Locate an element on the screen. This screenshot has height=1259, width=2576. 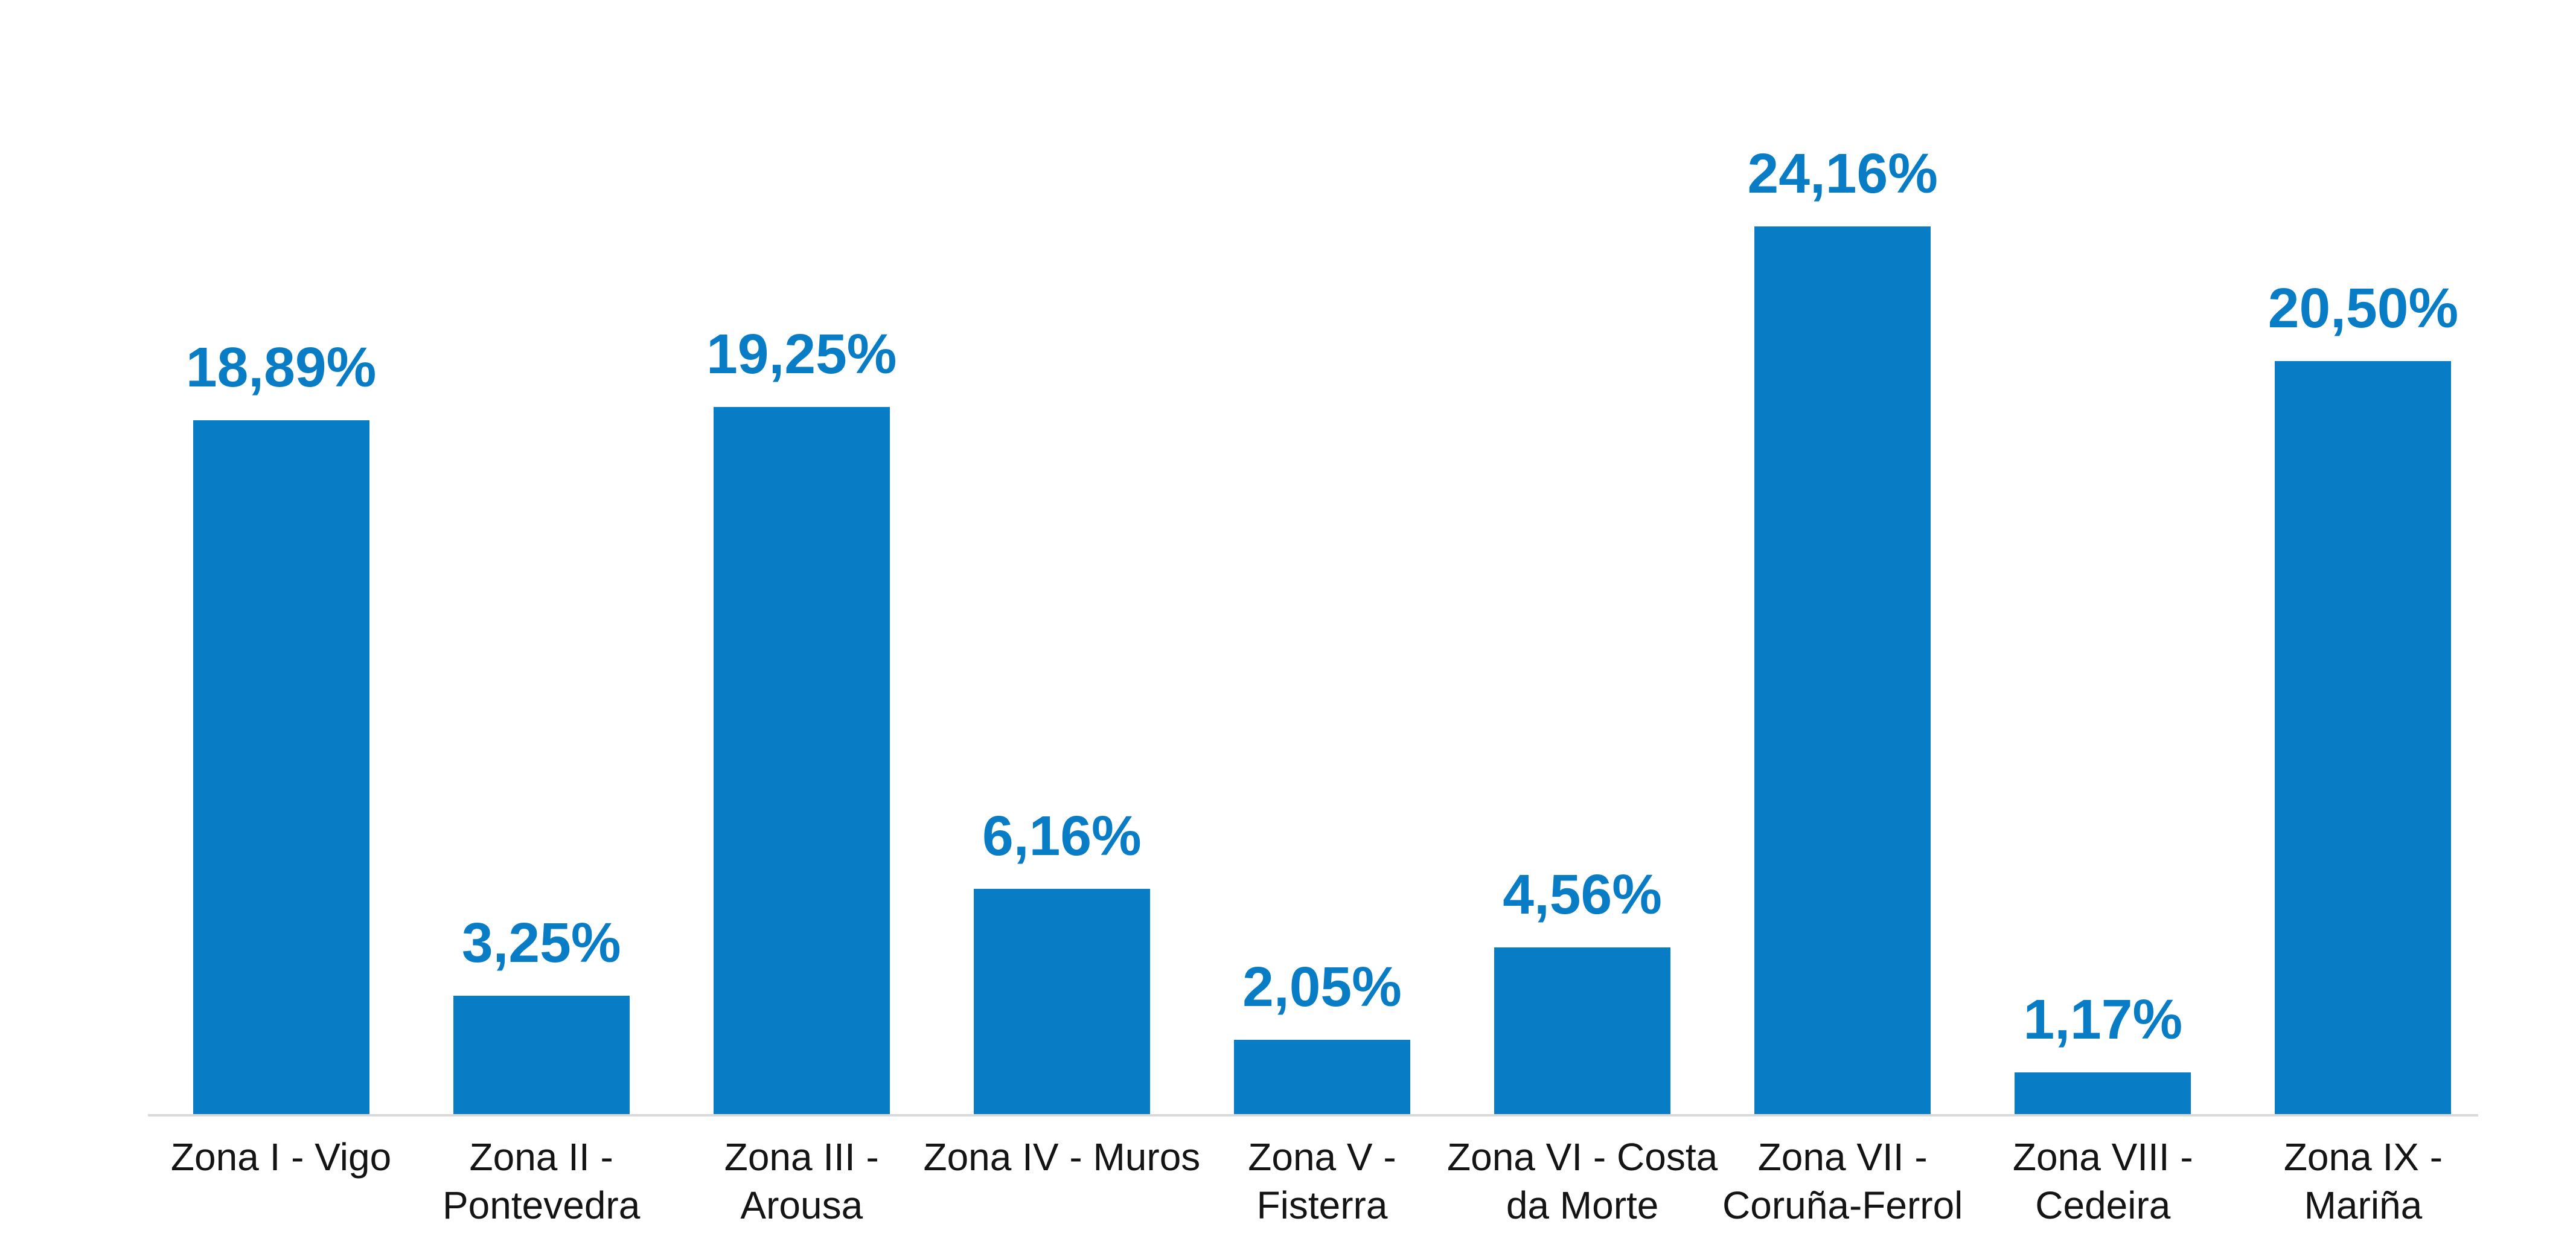
x-tick-slot: Zona V - Fisterra is located at coordinates (1322, 1181).